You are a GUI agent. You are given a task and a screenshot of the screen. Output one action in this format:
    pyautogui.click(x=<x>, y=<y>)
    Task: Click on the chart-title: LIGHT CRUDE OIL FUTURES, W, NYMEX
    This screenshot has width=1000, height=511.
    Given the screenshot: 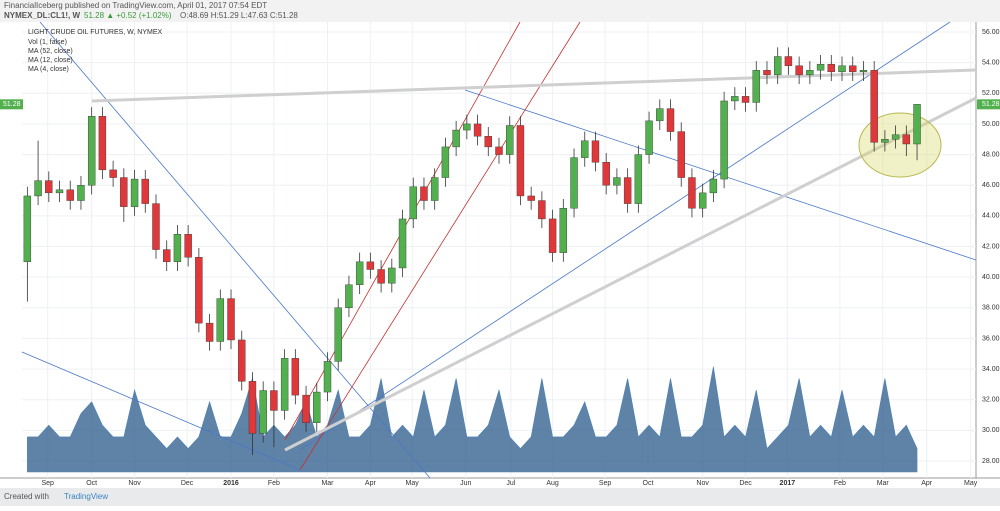 What is the action you would take?
    pyautogui.click(x=95, y=32)
    